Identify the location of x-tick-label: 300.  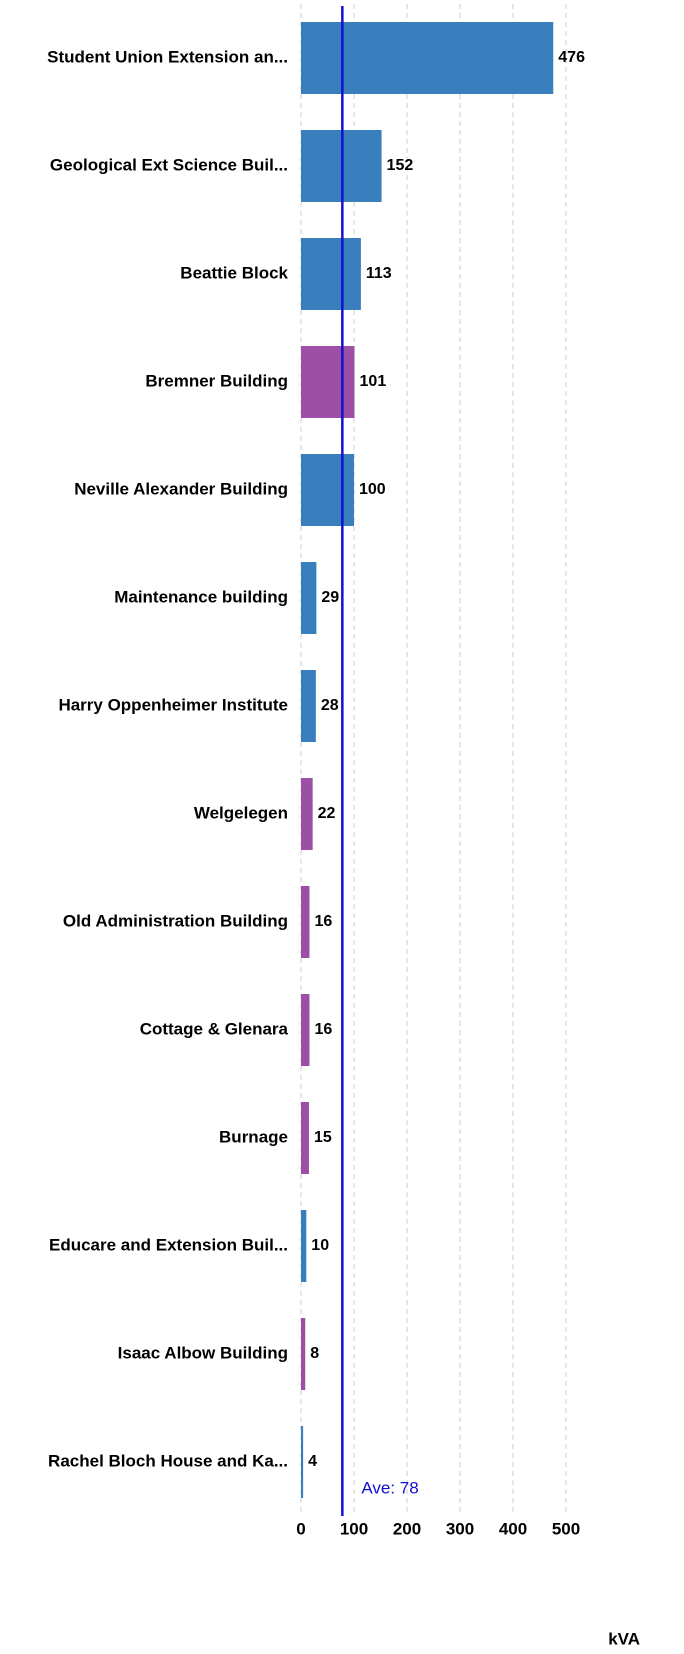
(460, 1528).